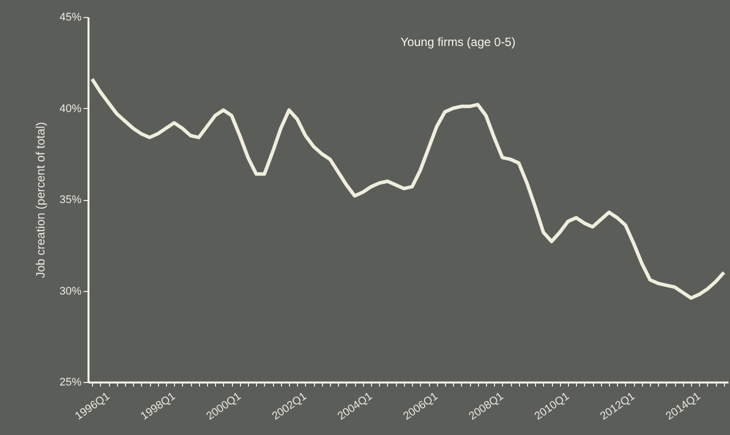 Image resolution: width=730 pixels, height=435 pixels. Describe the element at coordinates (70, 291) in the screenshot. I see `y-tick-label: 30%` at that location.